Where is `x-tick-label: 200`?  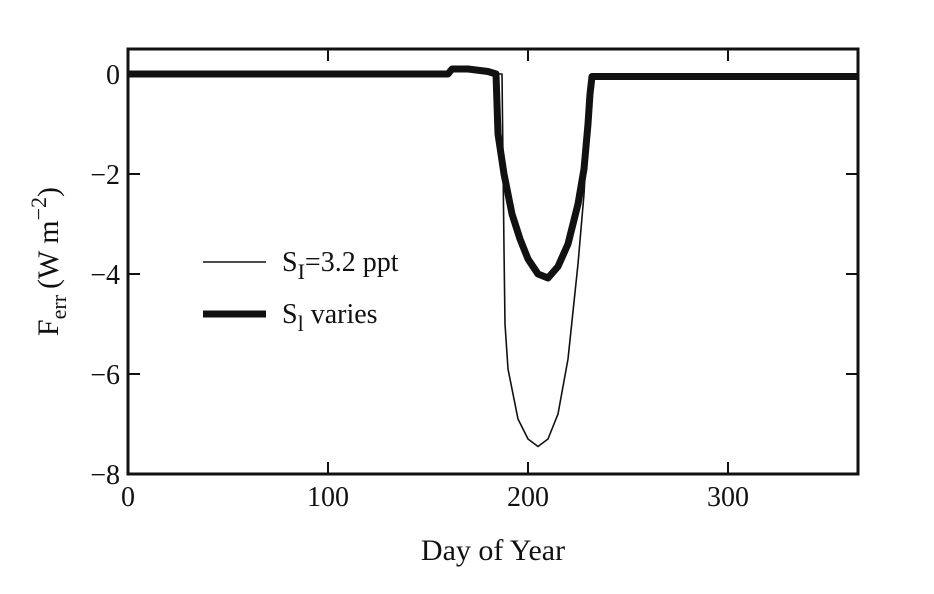
x-tick-label: 200 is located at coordinates (528, 497).